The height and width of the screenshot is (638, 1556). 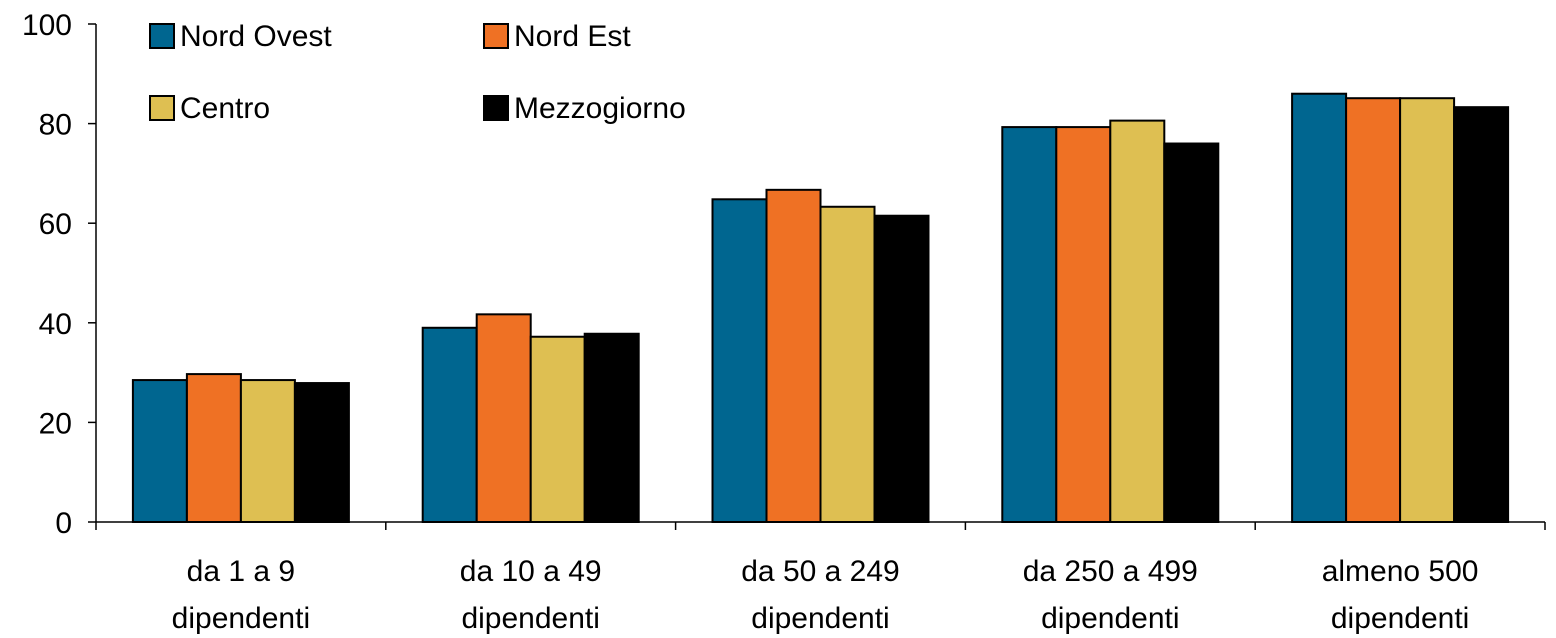 I want to click on legend-label: Nord Ovest, so click(x=256, y=36).